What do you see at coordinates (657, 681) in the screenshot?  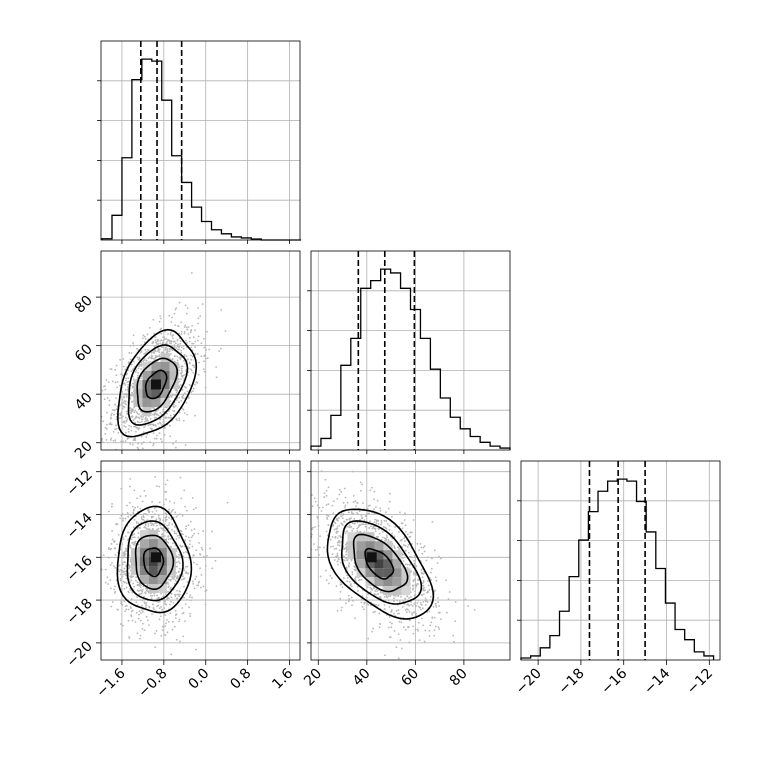 I see `x-tick-label: −14` at bounding box center [657, 681].